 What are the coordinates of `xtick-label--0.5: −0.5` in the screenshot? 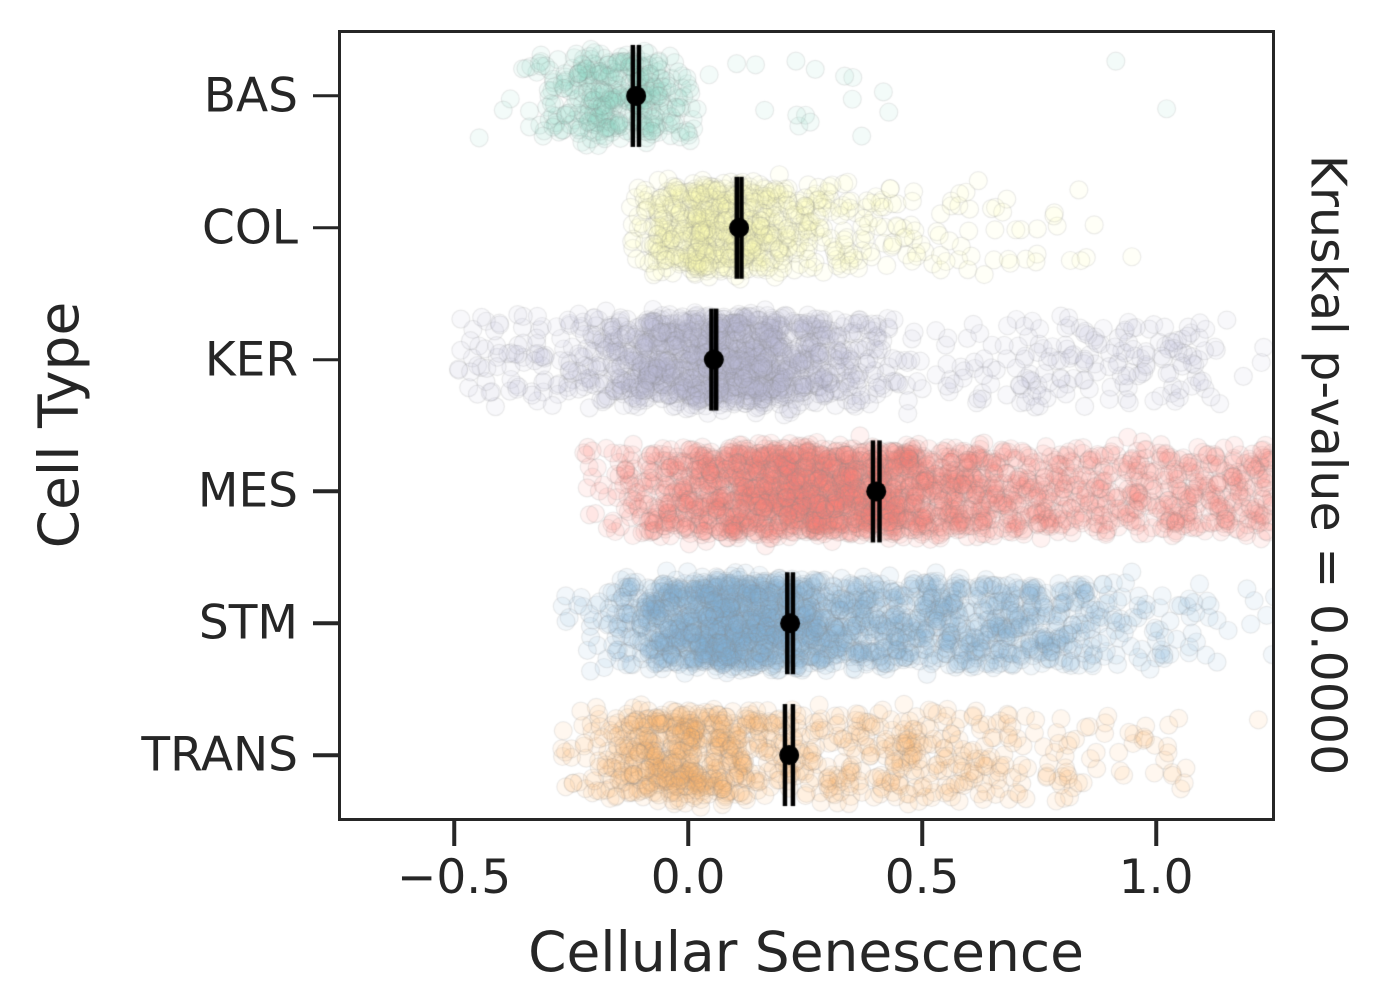 It's located at (454, 877).